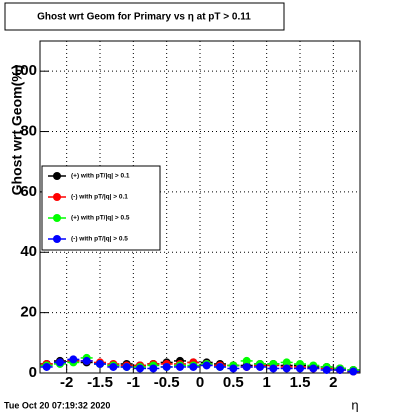 Image resolution: width=400 pixels, height=419 pixels. Describe the element at coordinates (133, 382) in the screenshot. I see `x-tick-label: -1` at that location.